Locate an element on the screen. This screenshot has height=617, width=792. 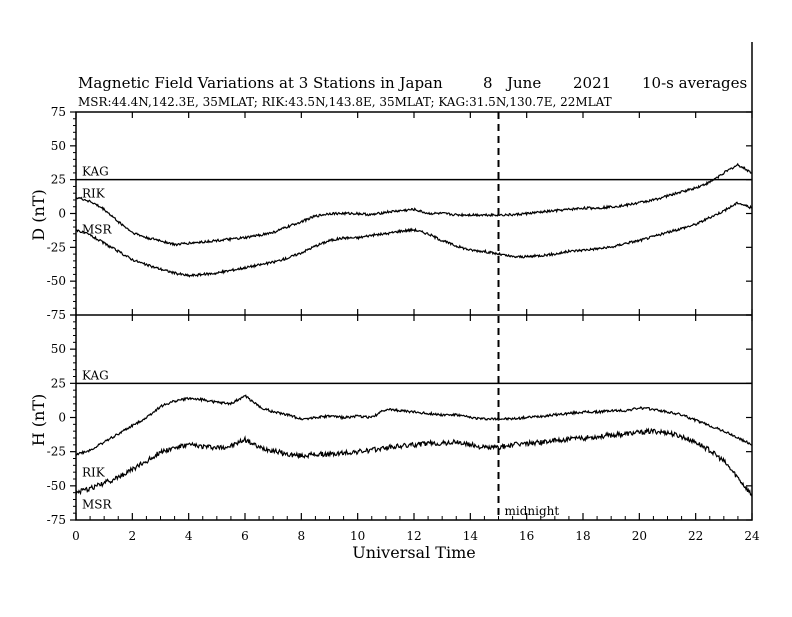
x-tick-label: 12 is located at coordinates (413, 536).